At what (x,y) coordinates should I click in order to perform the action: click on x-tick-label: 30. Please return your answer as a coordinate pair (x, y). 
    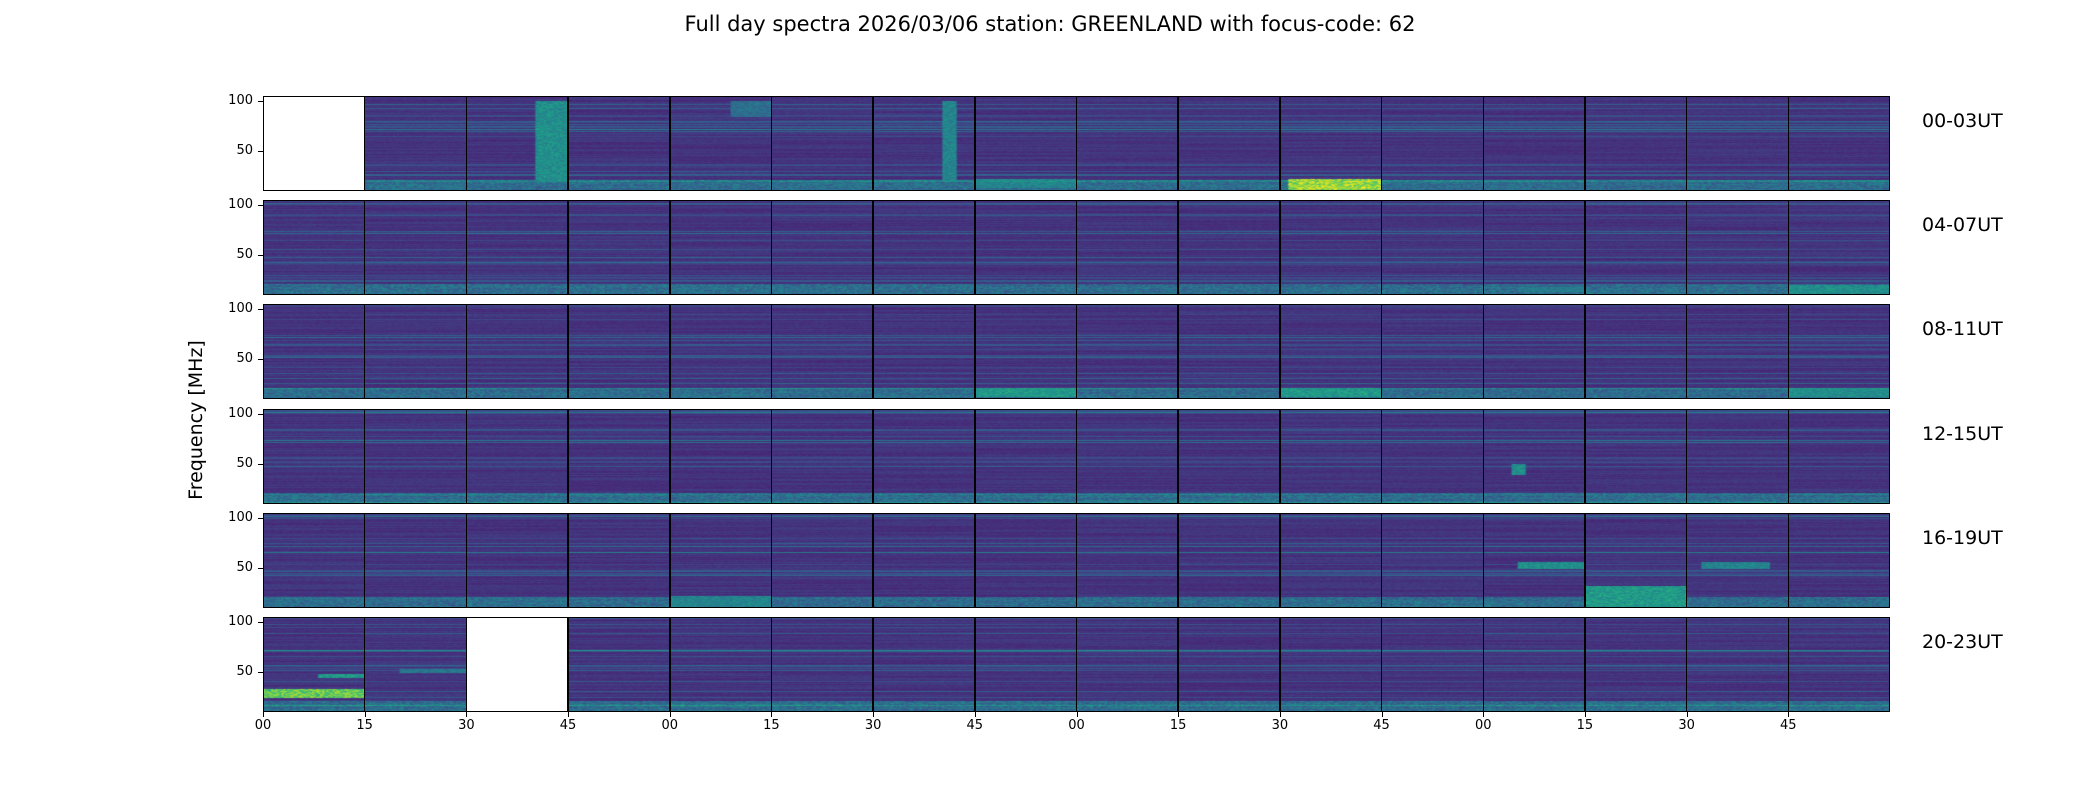
    Looking at the image, I should click on (466, 725).